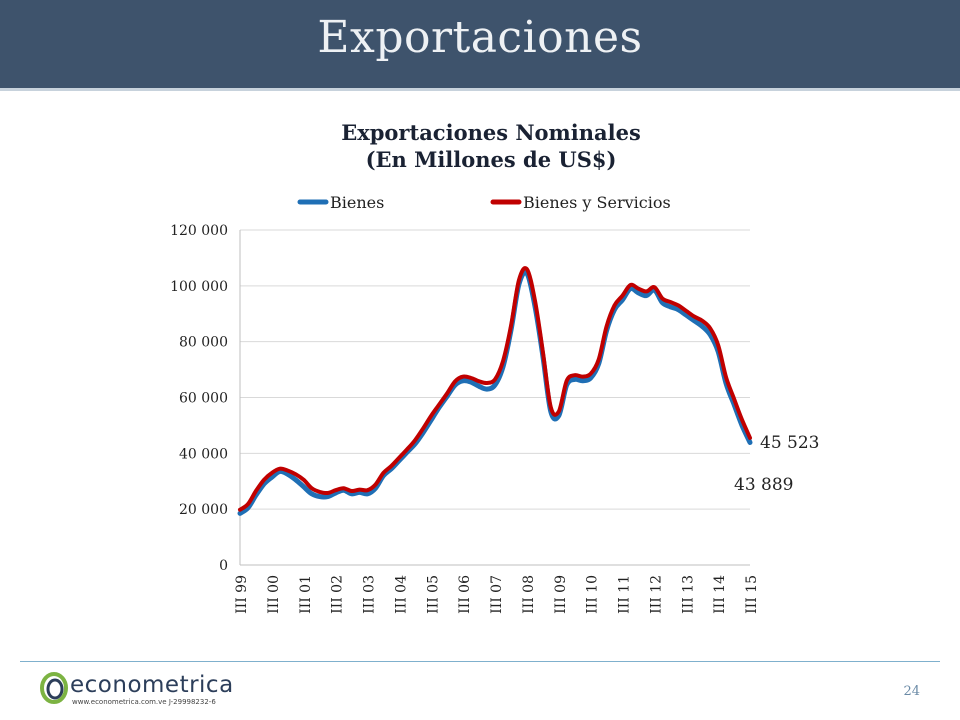 This screenshot has width=960, height=720. I want to click on y-tick-label: 80 000, so click(203, 343).